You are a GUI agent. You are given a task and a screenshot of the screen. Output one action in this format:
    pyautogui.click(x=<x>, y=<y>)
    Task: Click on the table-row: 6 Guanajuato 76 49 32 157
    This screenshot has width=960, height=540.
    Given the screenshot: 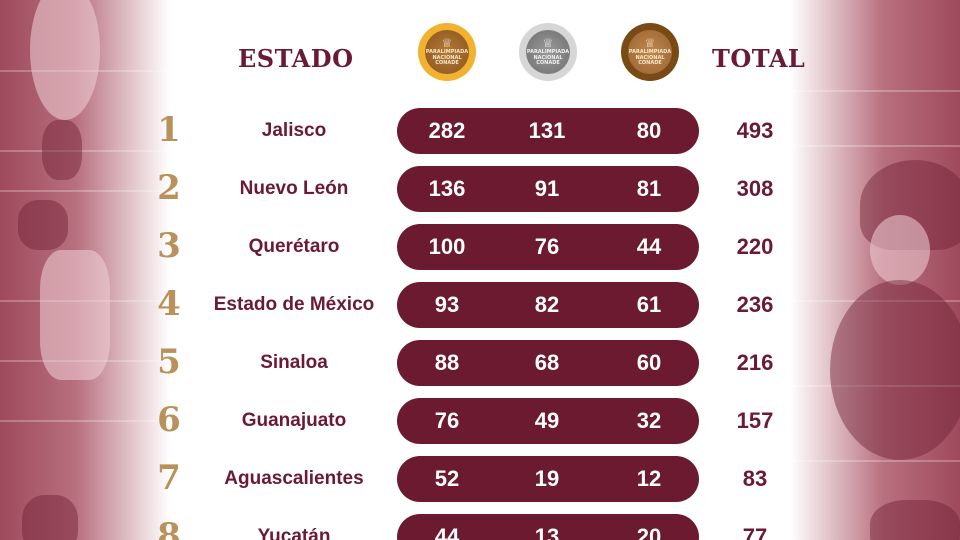 What is the action you would take?
    pyautogui.click(x=480, y=421)
    